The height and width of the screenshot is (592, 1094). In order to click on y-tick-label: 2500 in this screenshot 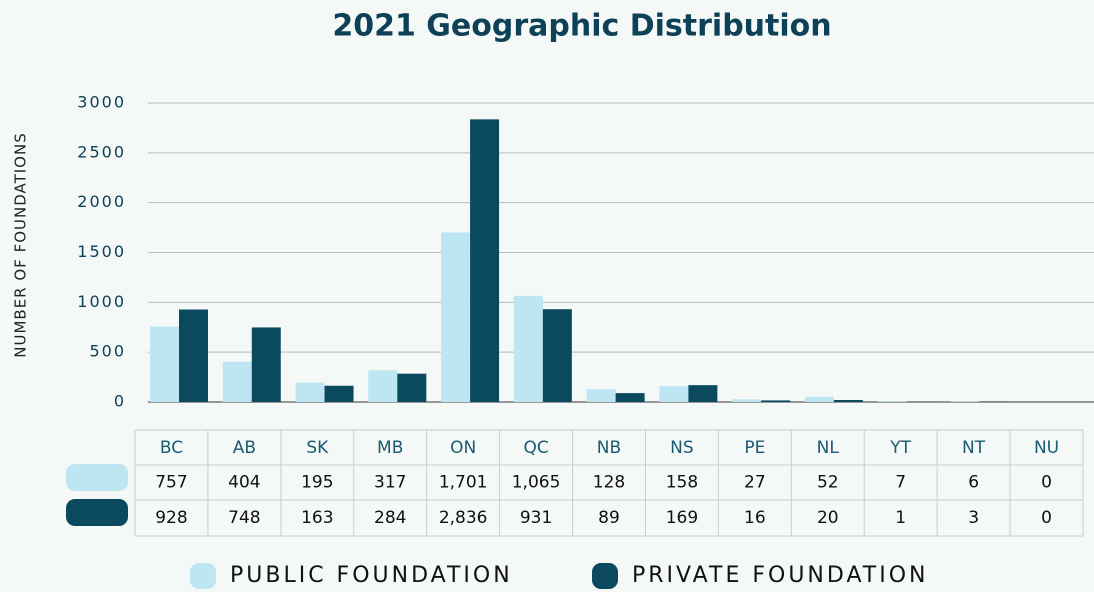, I will do `click(101, 151)`.